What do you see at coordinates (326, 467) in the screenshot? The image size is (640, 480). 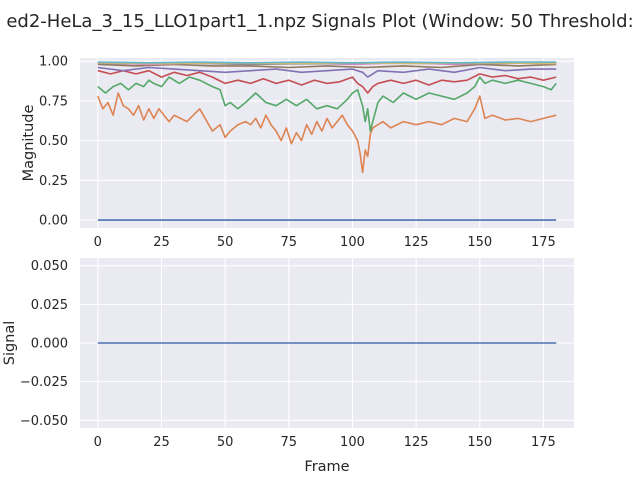 I see `signal-x-axis-label: Frame` at bounding box center [326, 467].